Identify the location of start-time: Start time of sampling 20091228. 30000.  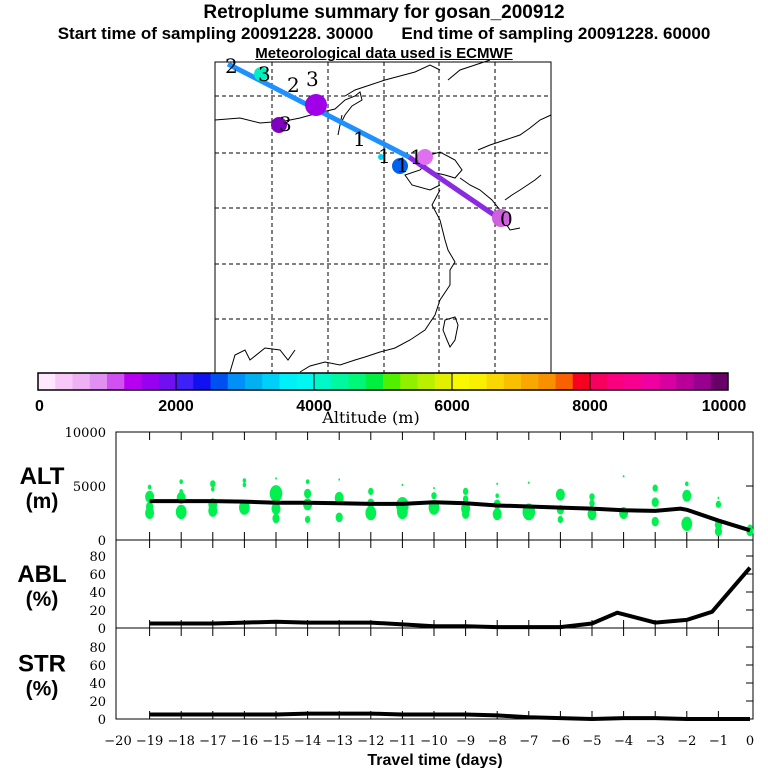
(215, 33).